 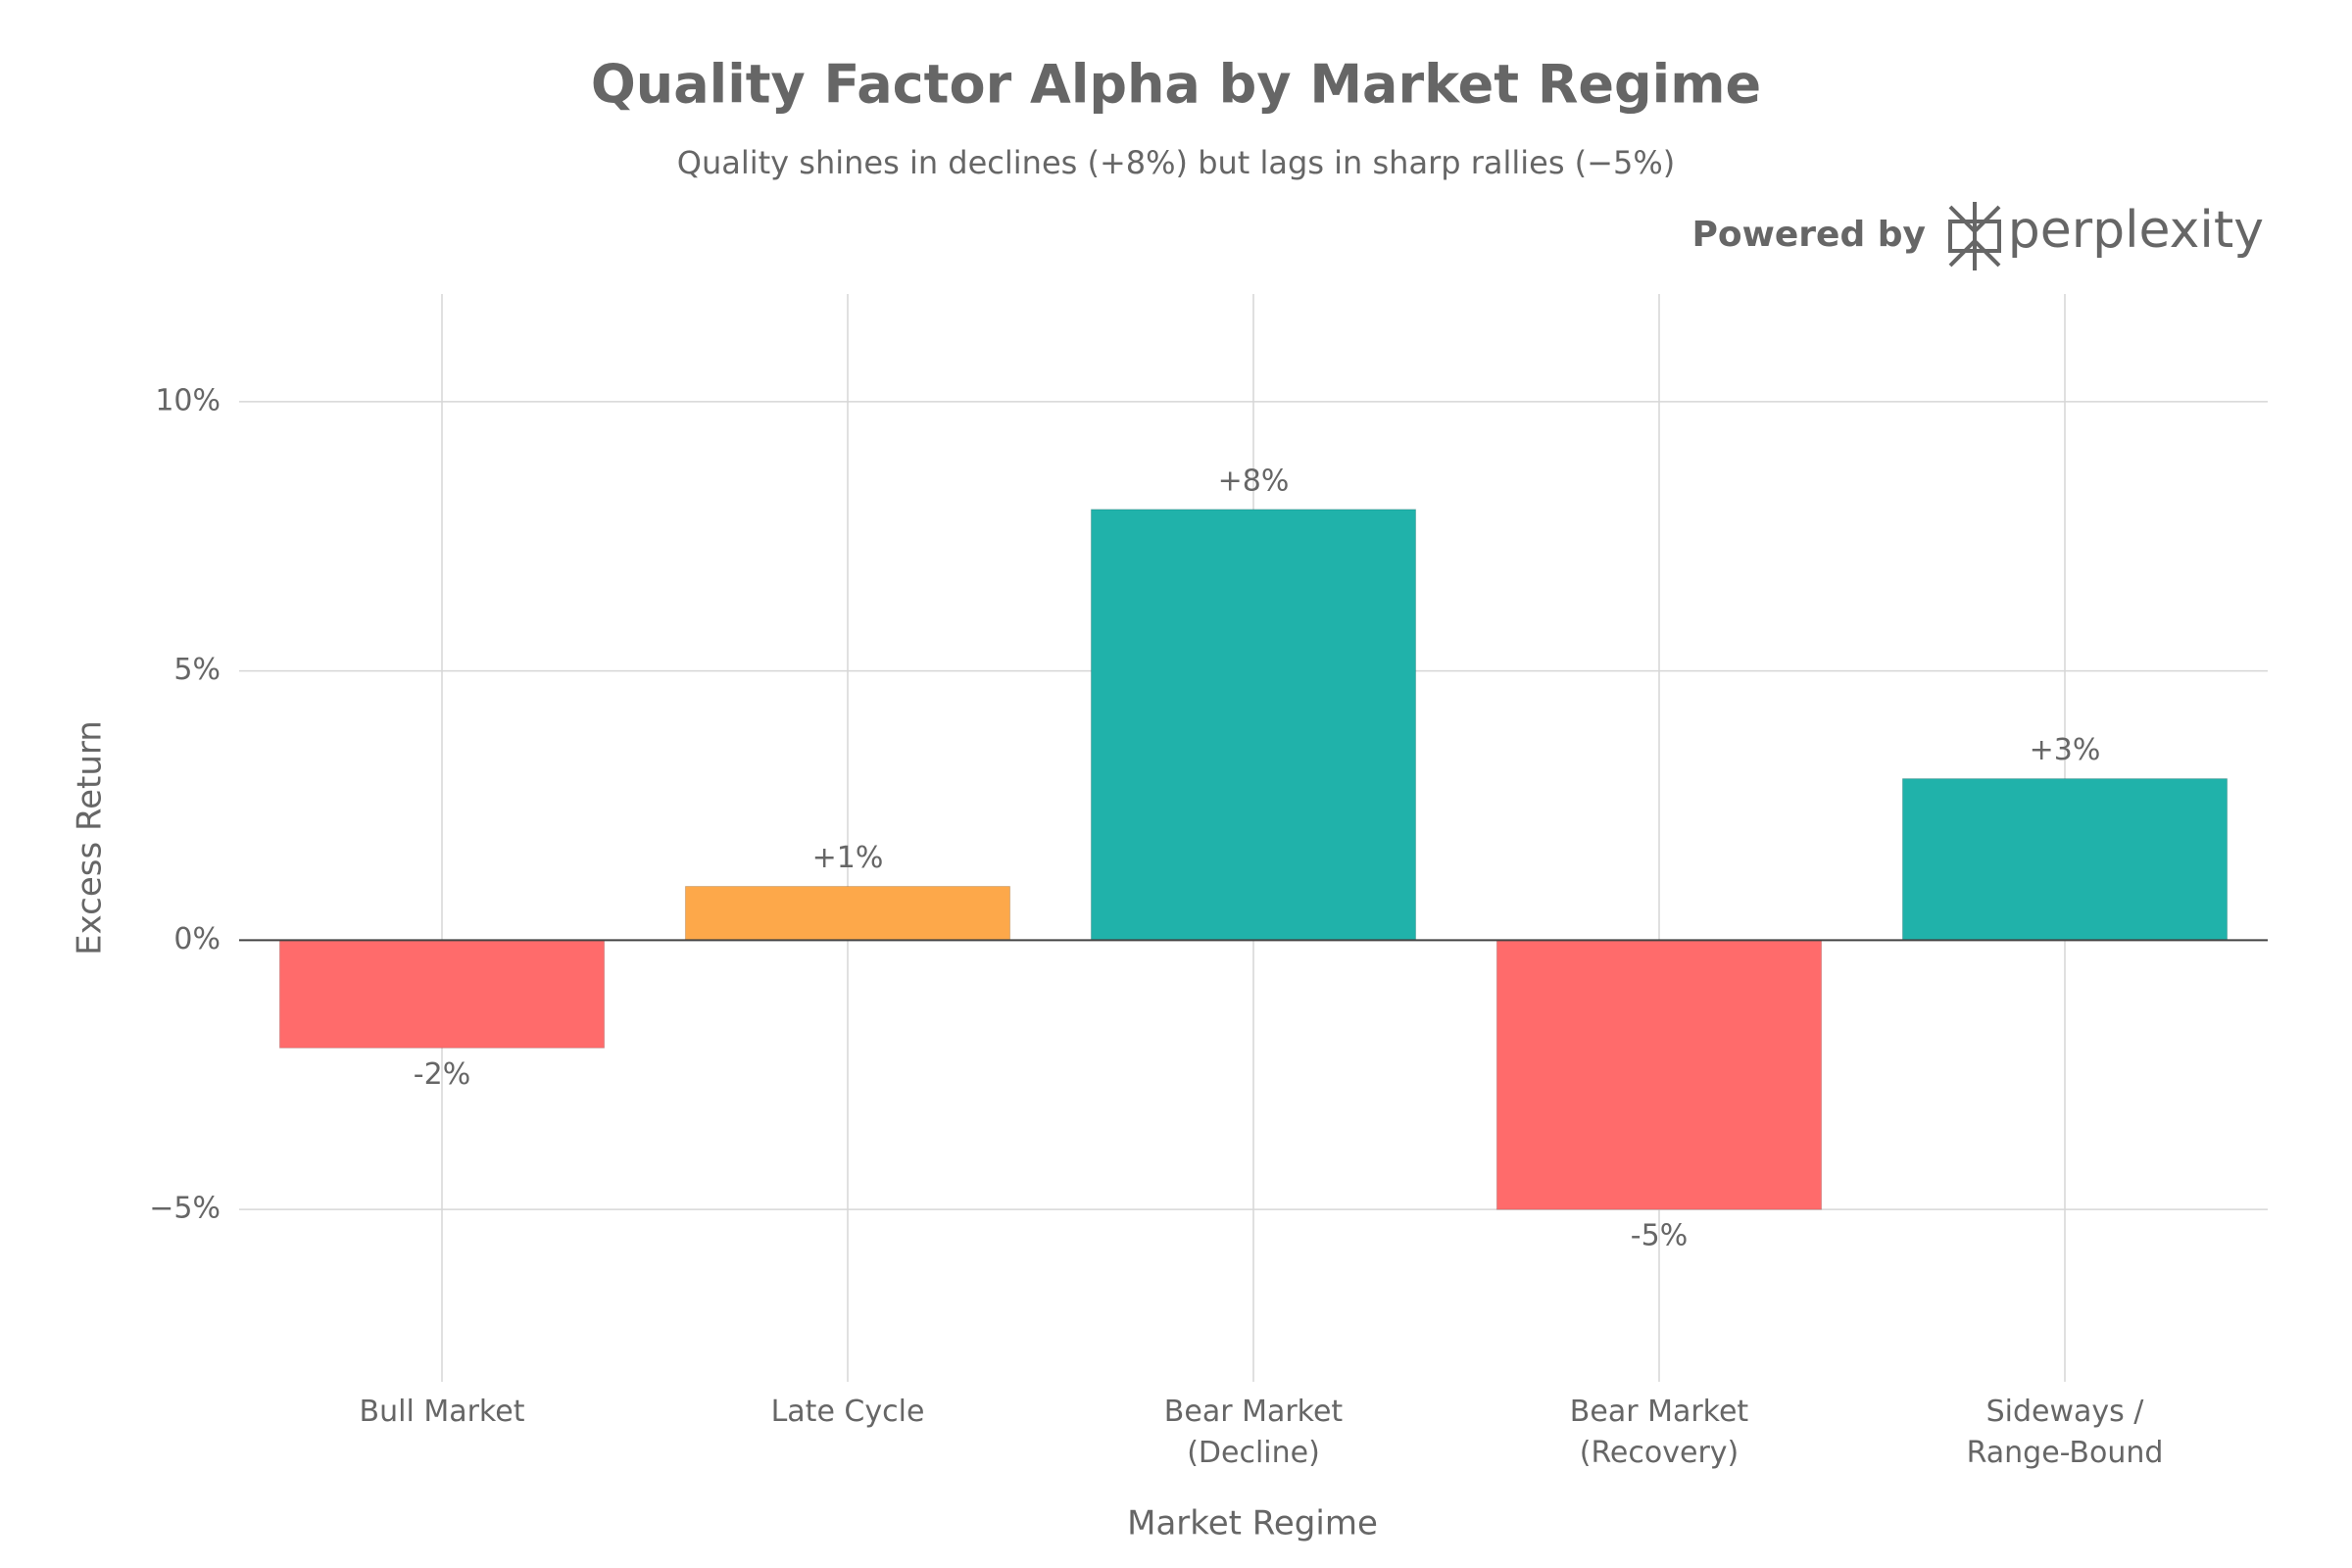 What do you see at coordinates (848, 858) in the screenshot?
I see `value-label: +1%` at bounding box center [848, 858].